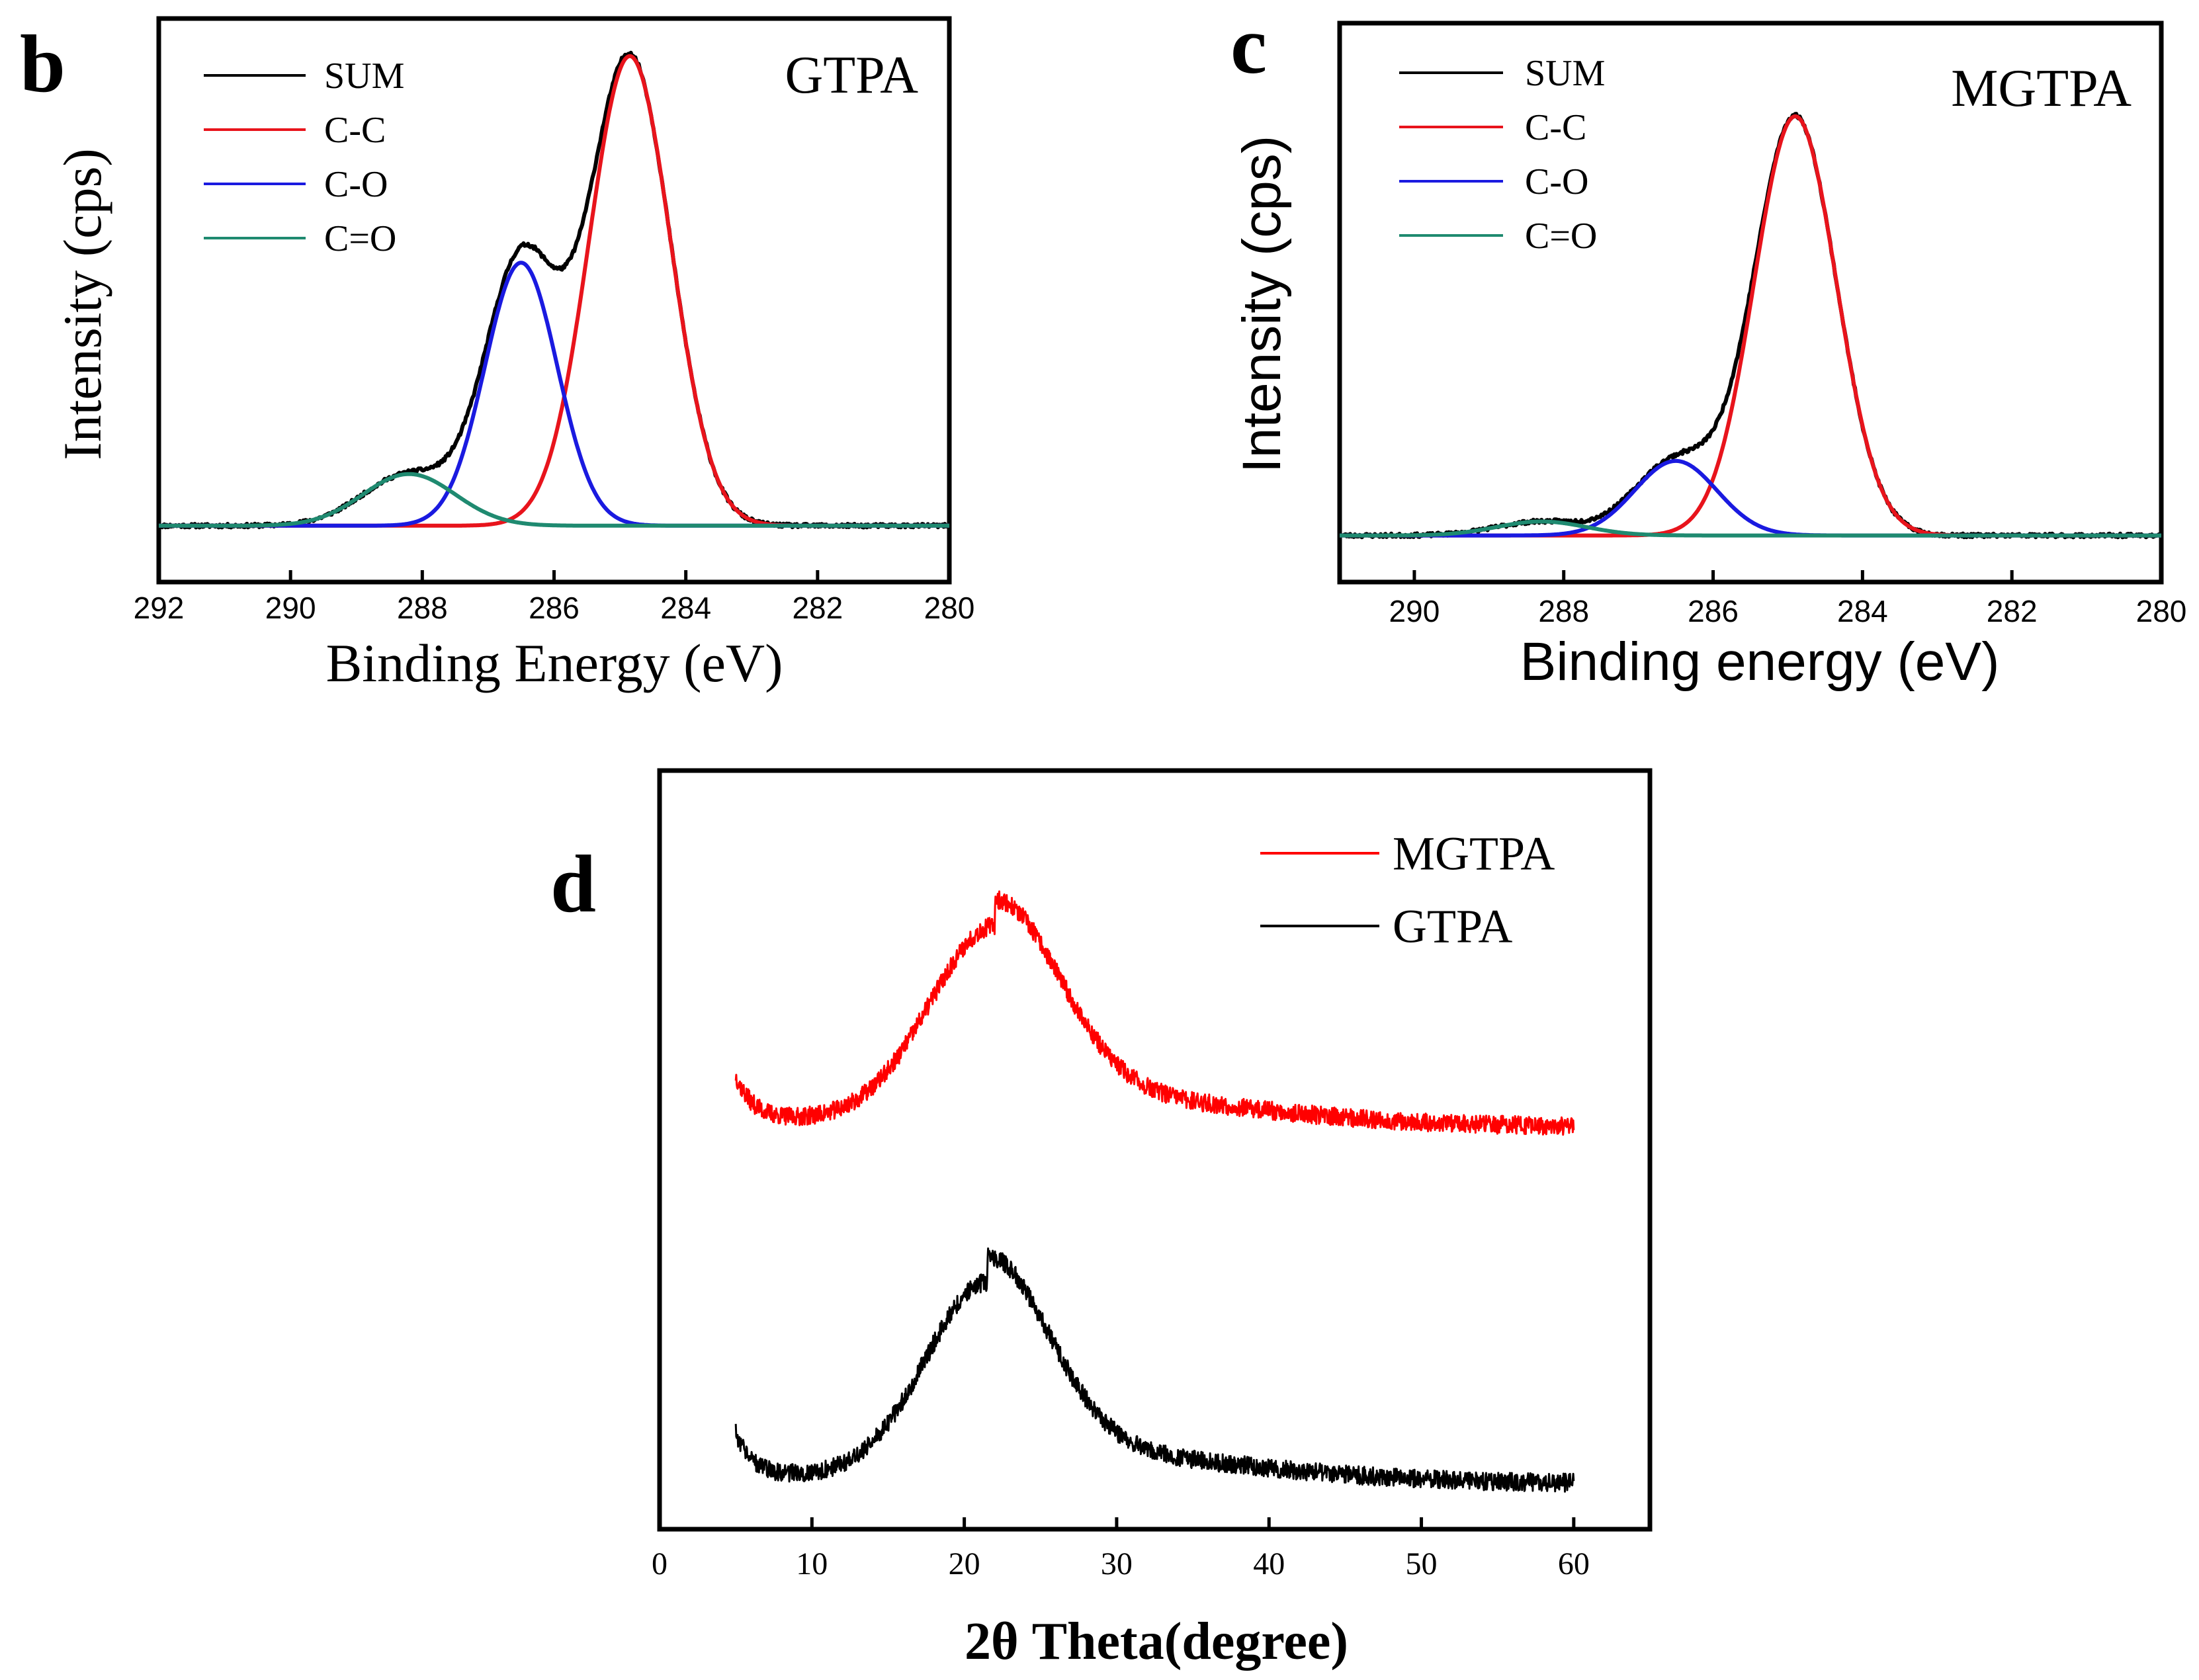  What do you see at coordinates (1117, 1563) in the screenshot?
I see `x-tick-label: 30` at bounding box center [1117, 1563].